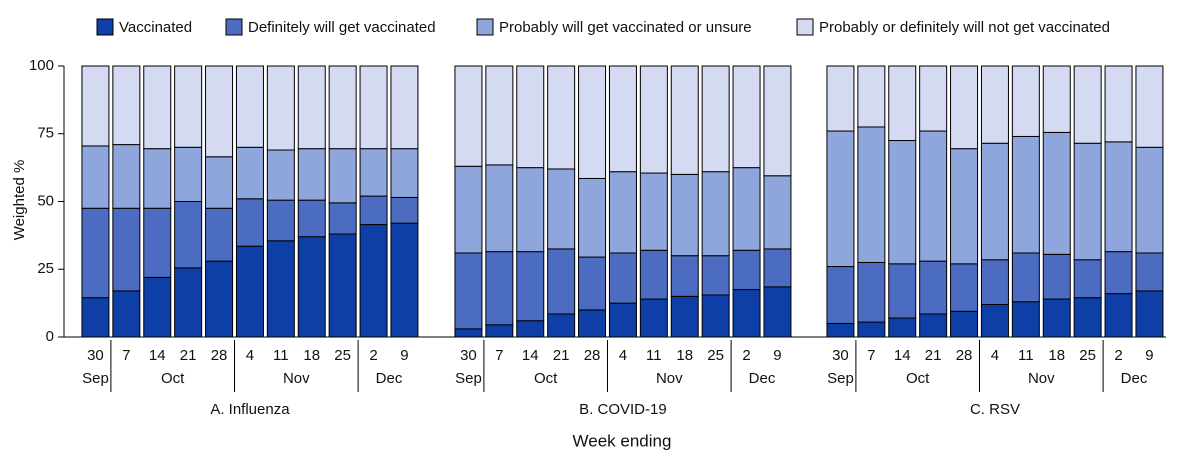 The width and height of the screenshot is (1185, 464). I want to click on y-tick-label: 25, so click(45, 268).